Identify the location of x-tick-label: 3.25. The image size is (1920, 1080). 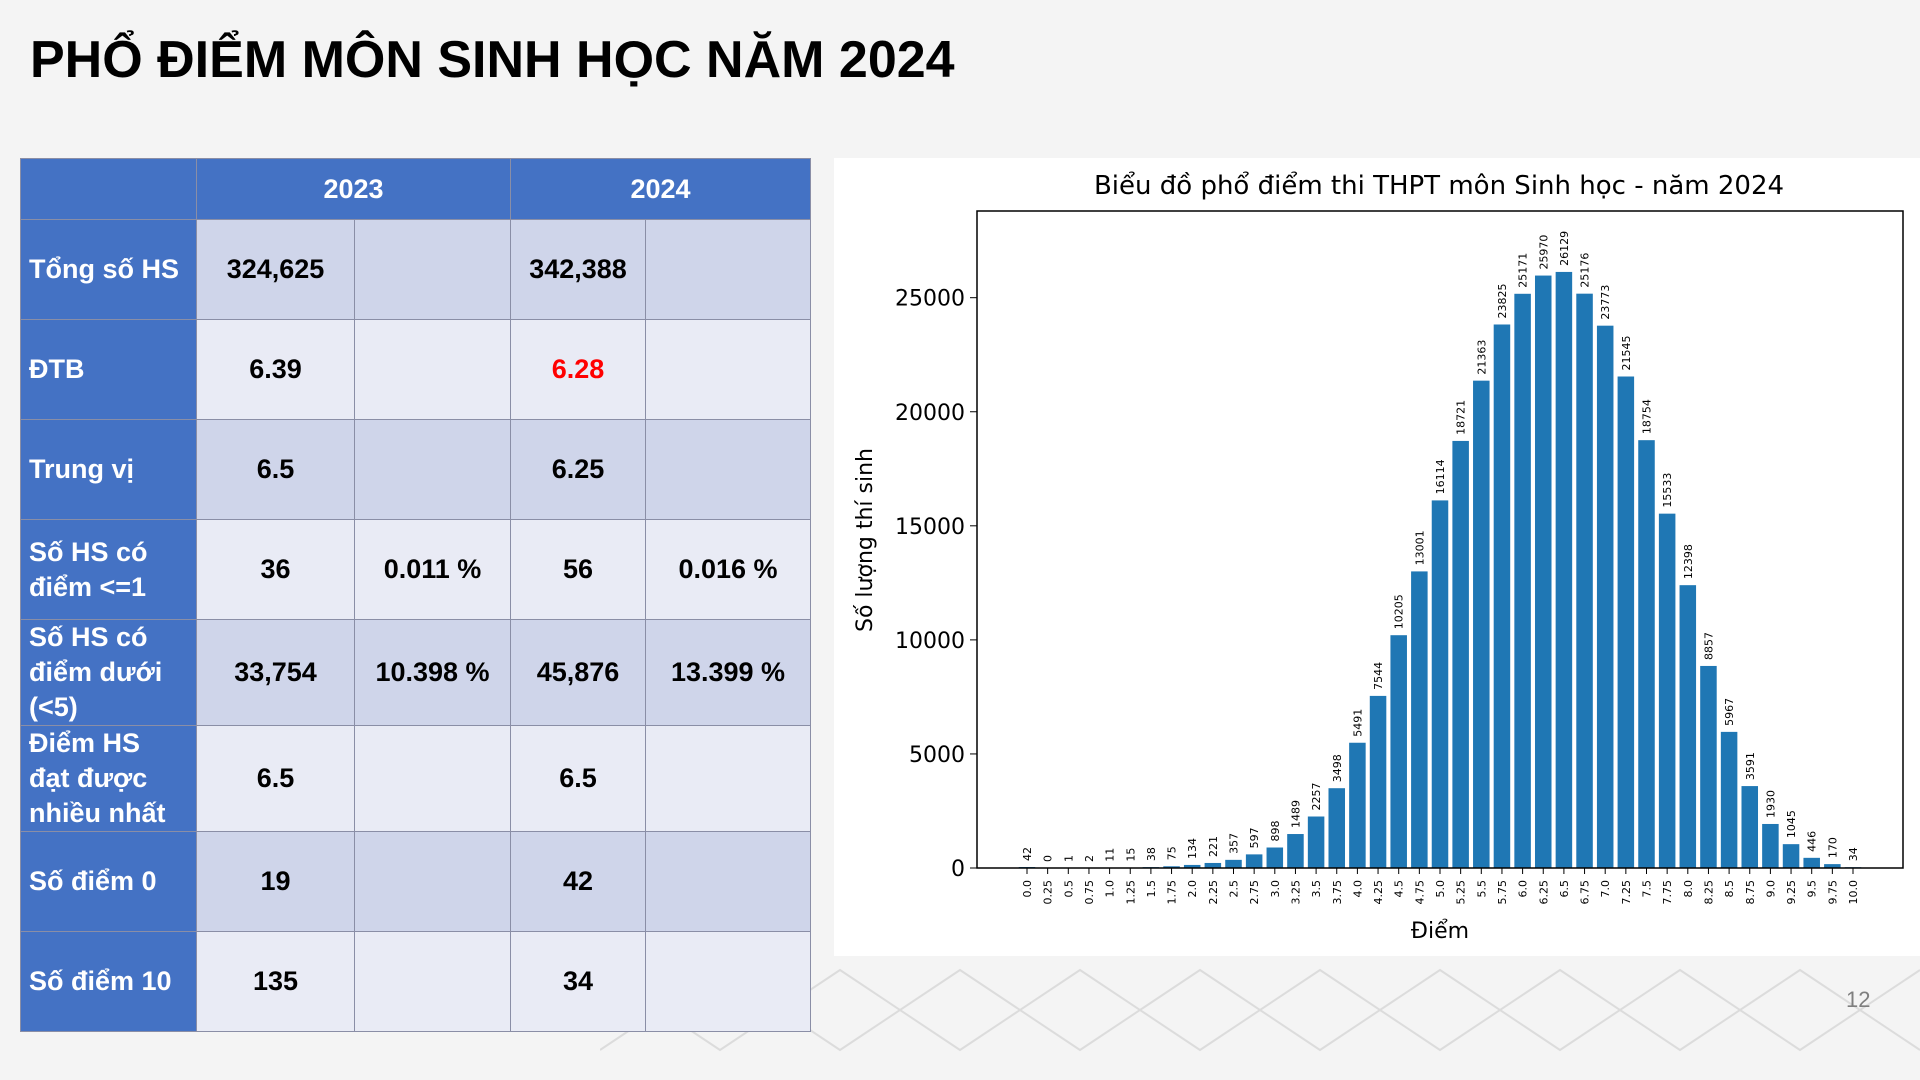
(1295, 892).